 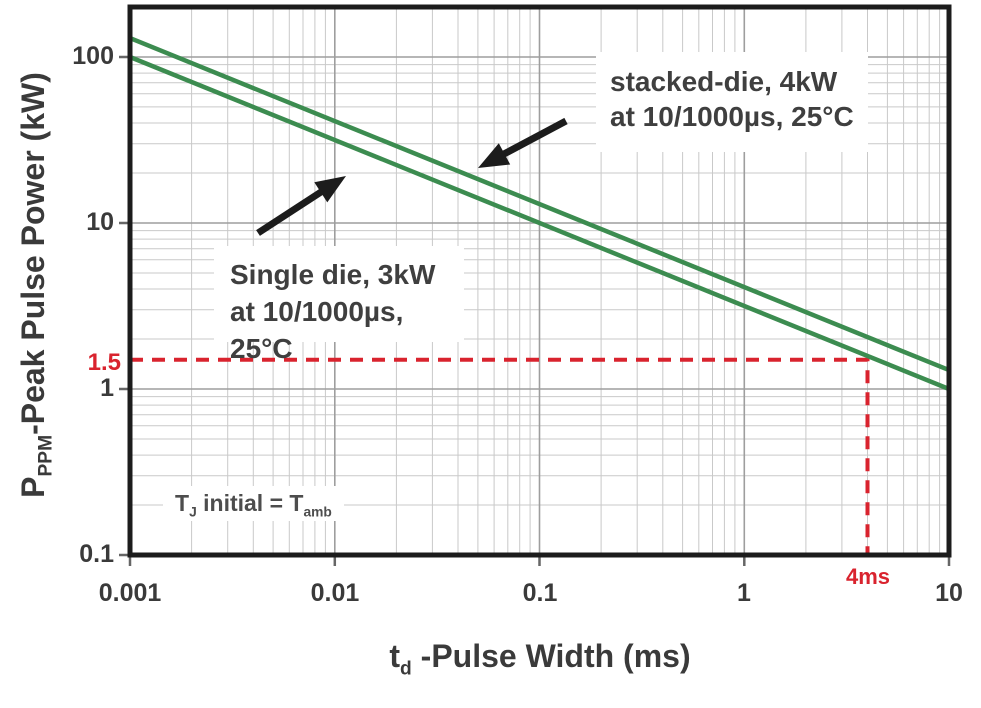 I want to click on annotation-tj-initial: TJ initial = Tamb, so click(x=253, y=503).